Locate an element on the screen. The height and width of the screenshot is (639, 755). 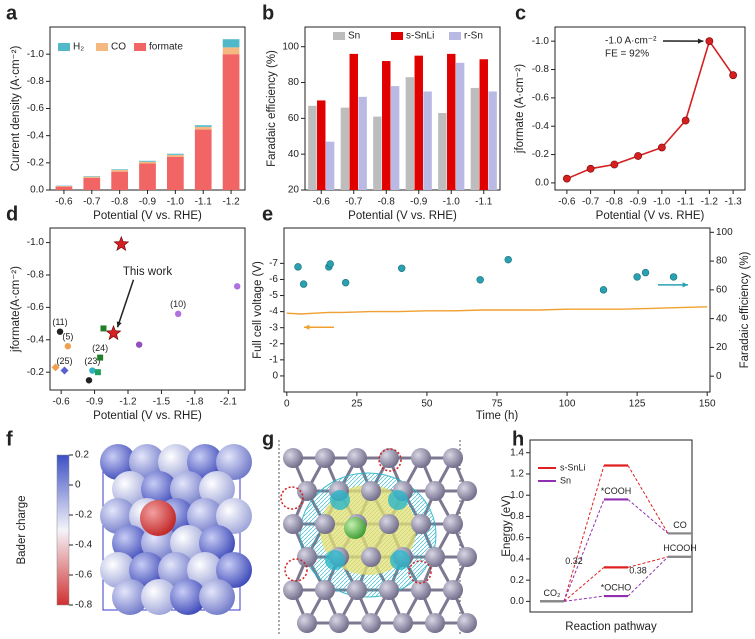
legend-label: CO is located at coordinates (118, 47).